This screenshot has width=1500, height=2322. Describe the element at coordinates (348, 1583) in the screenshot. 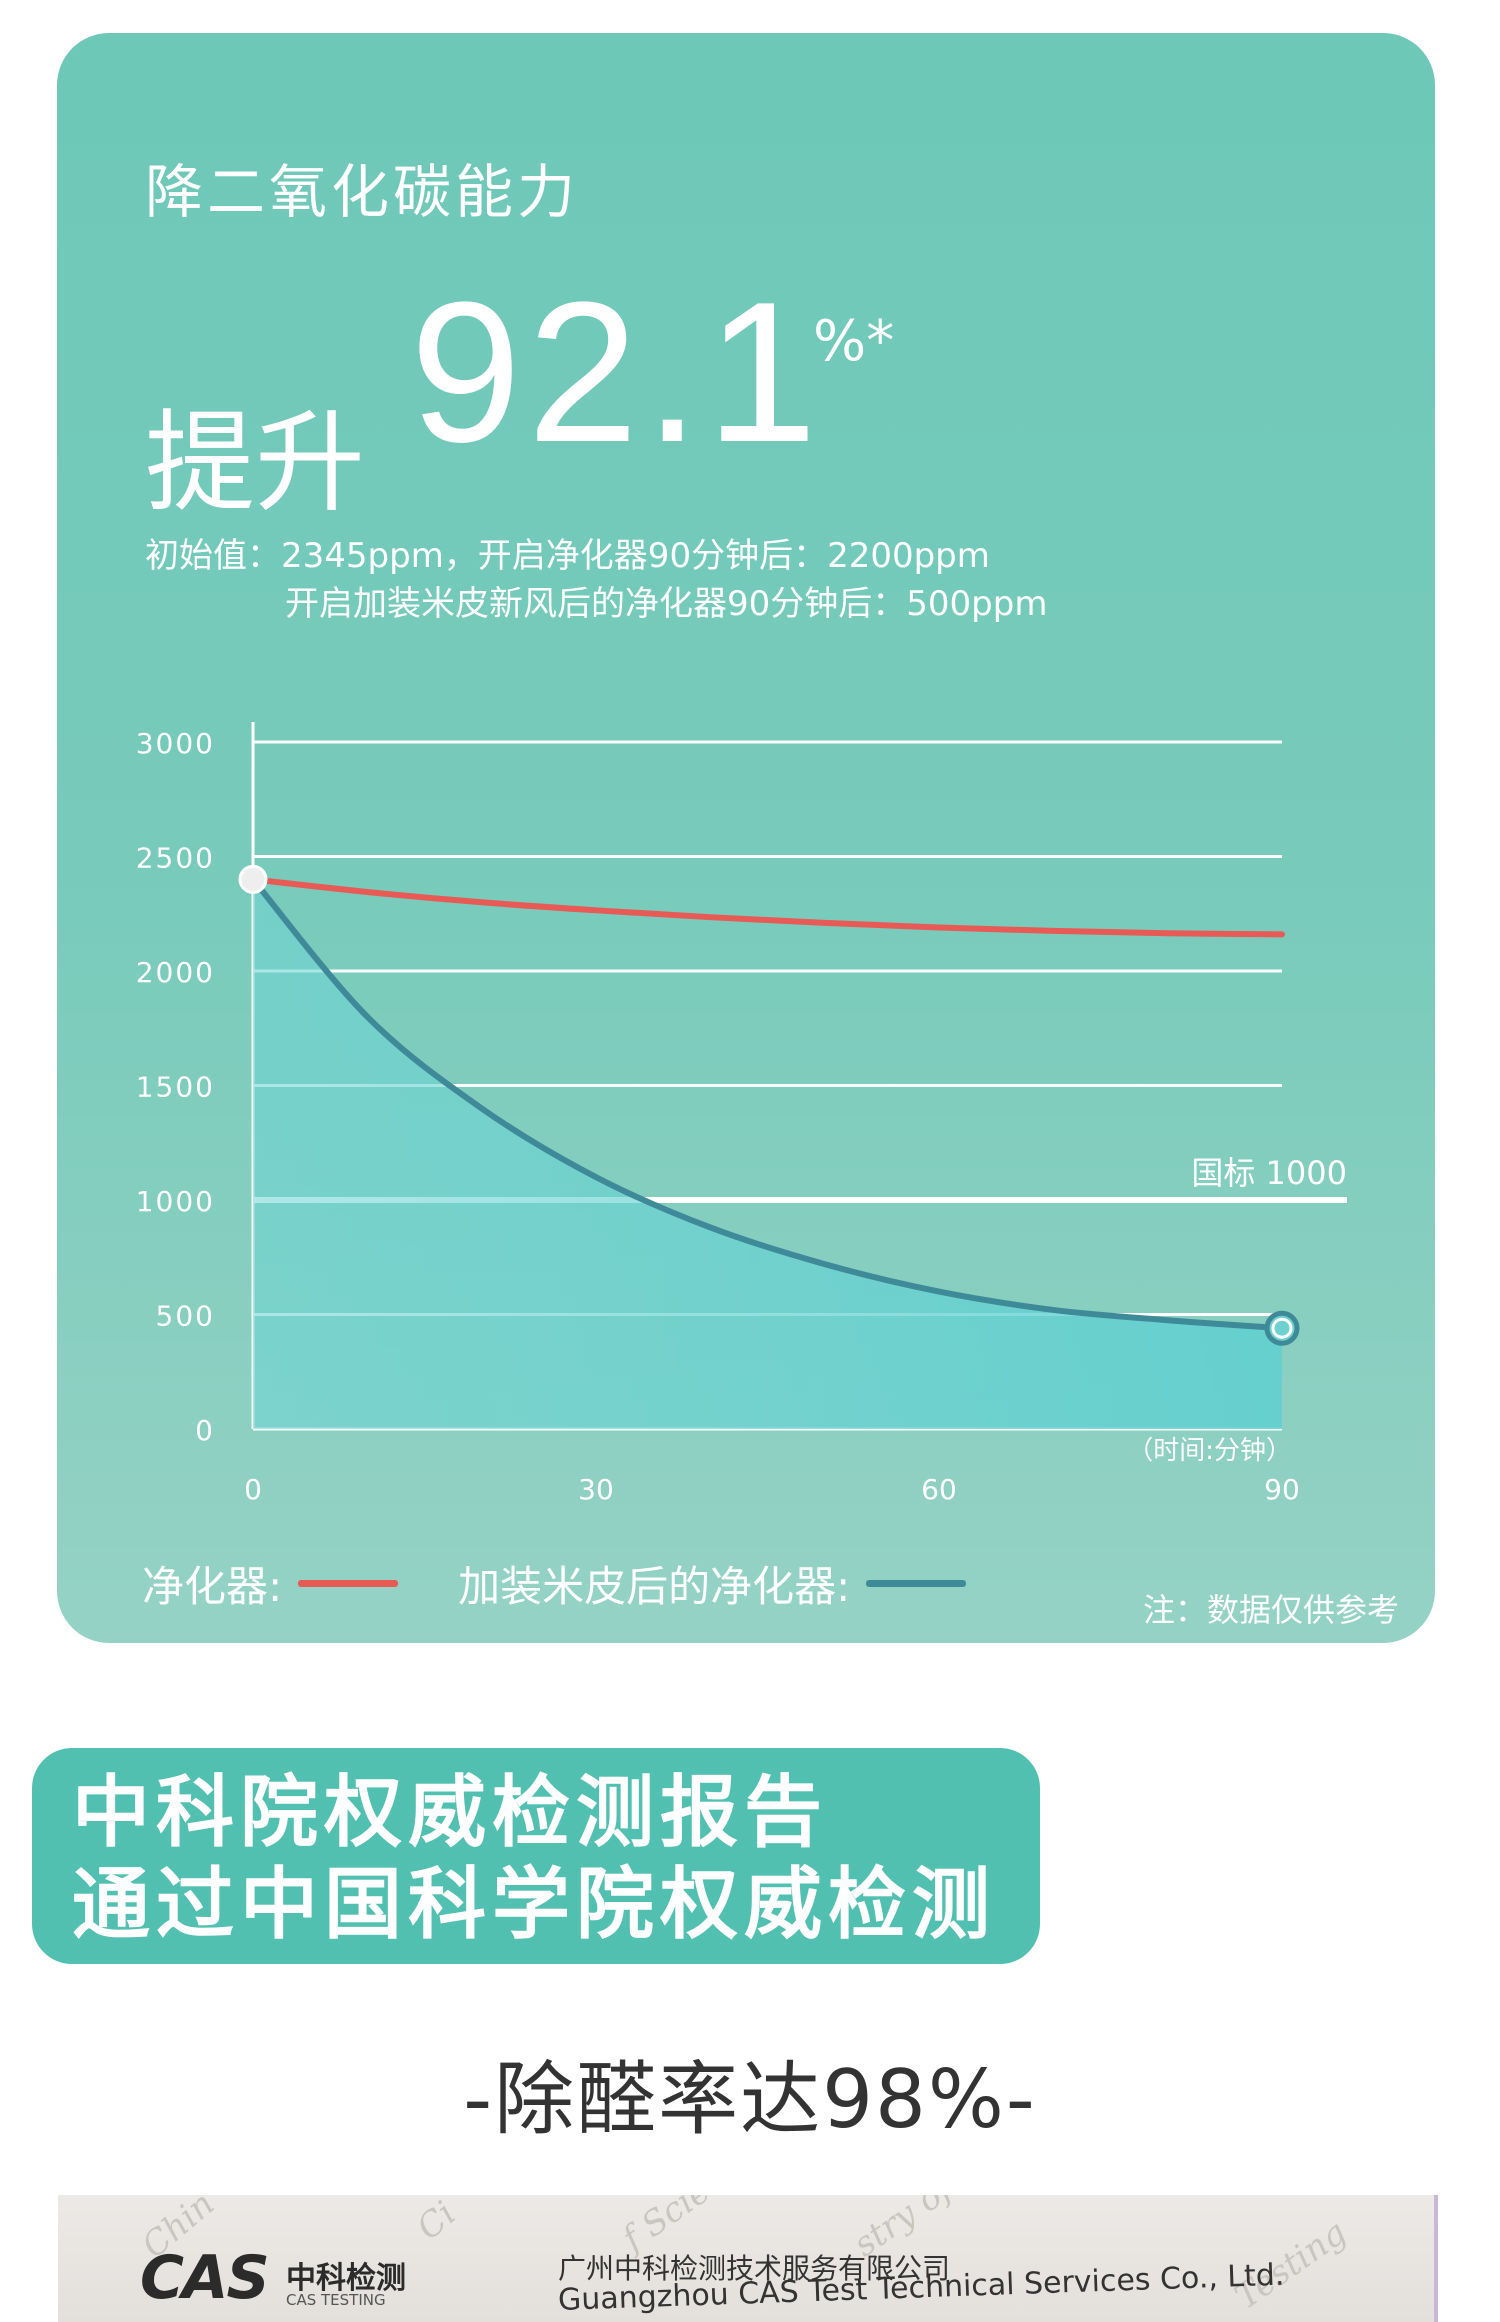

I see `legend-swatch-purifier` at that location.